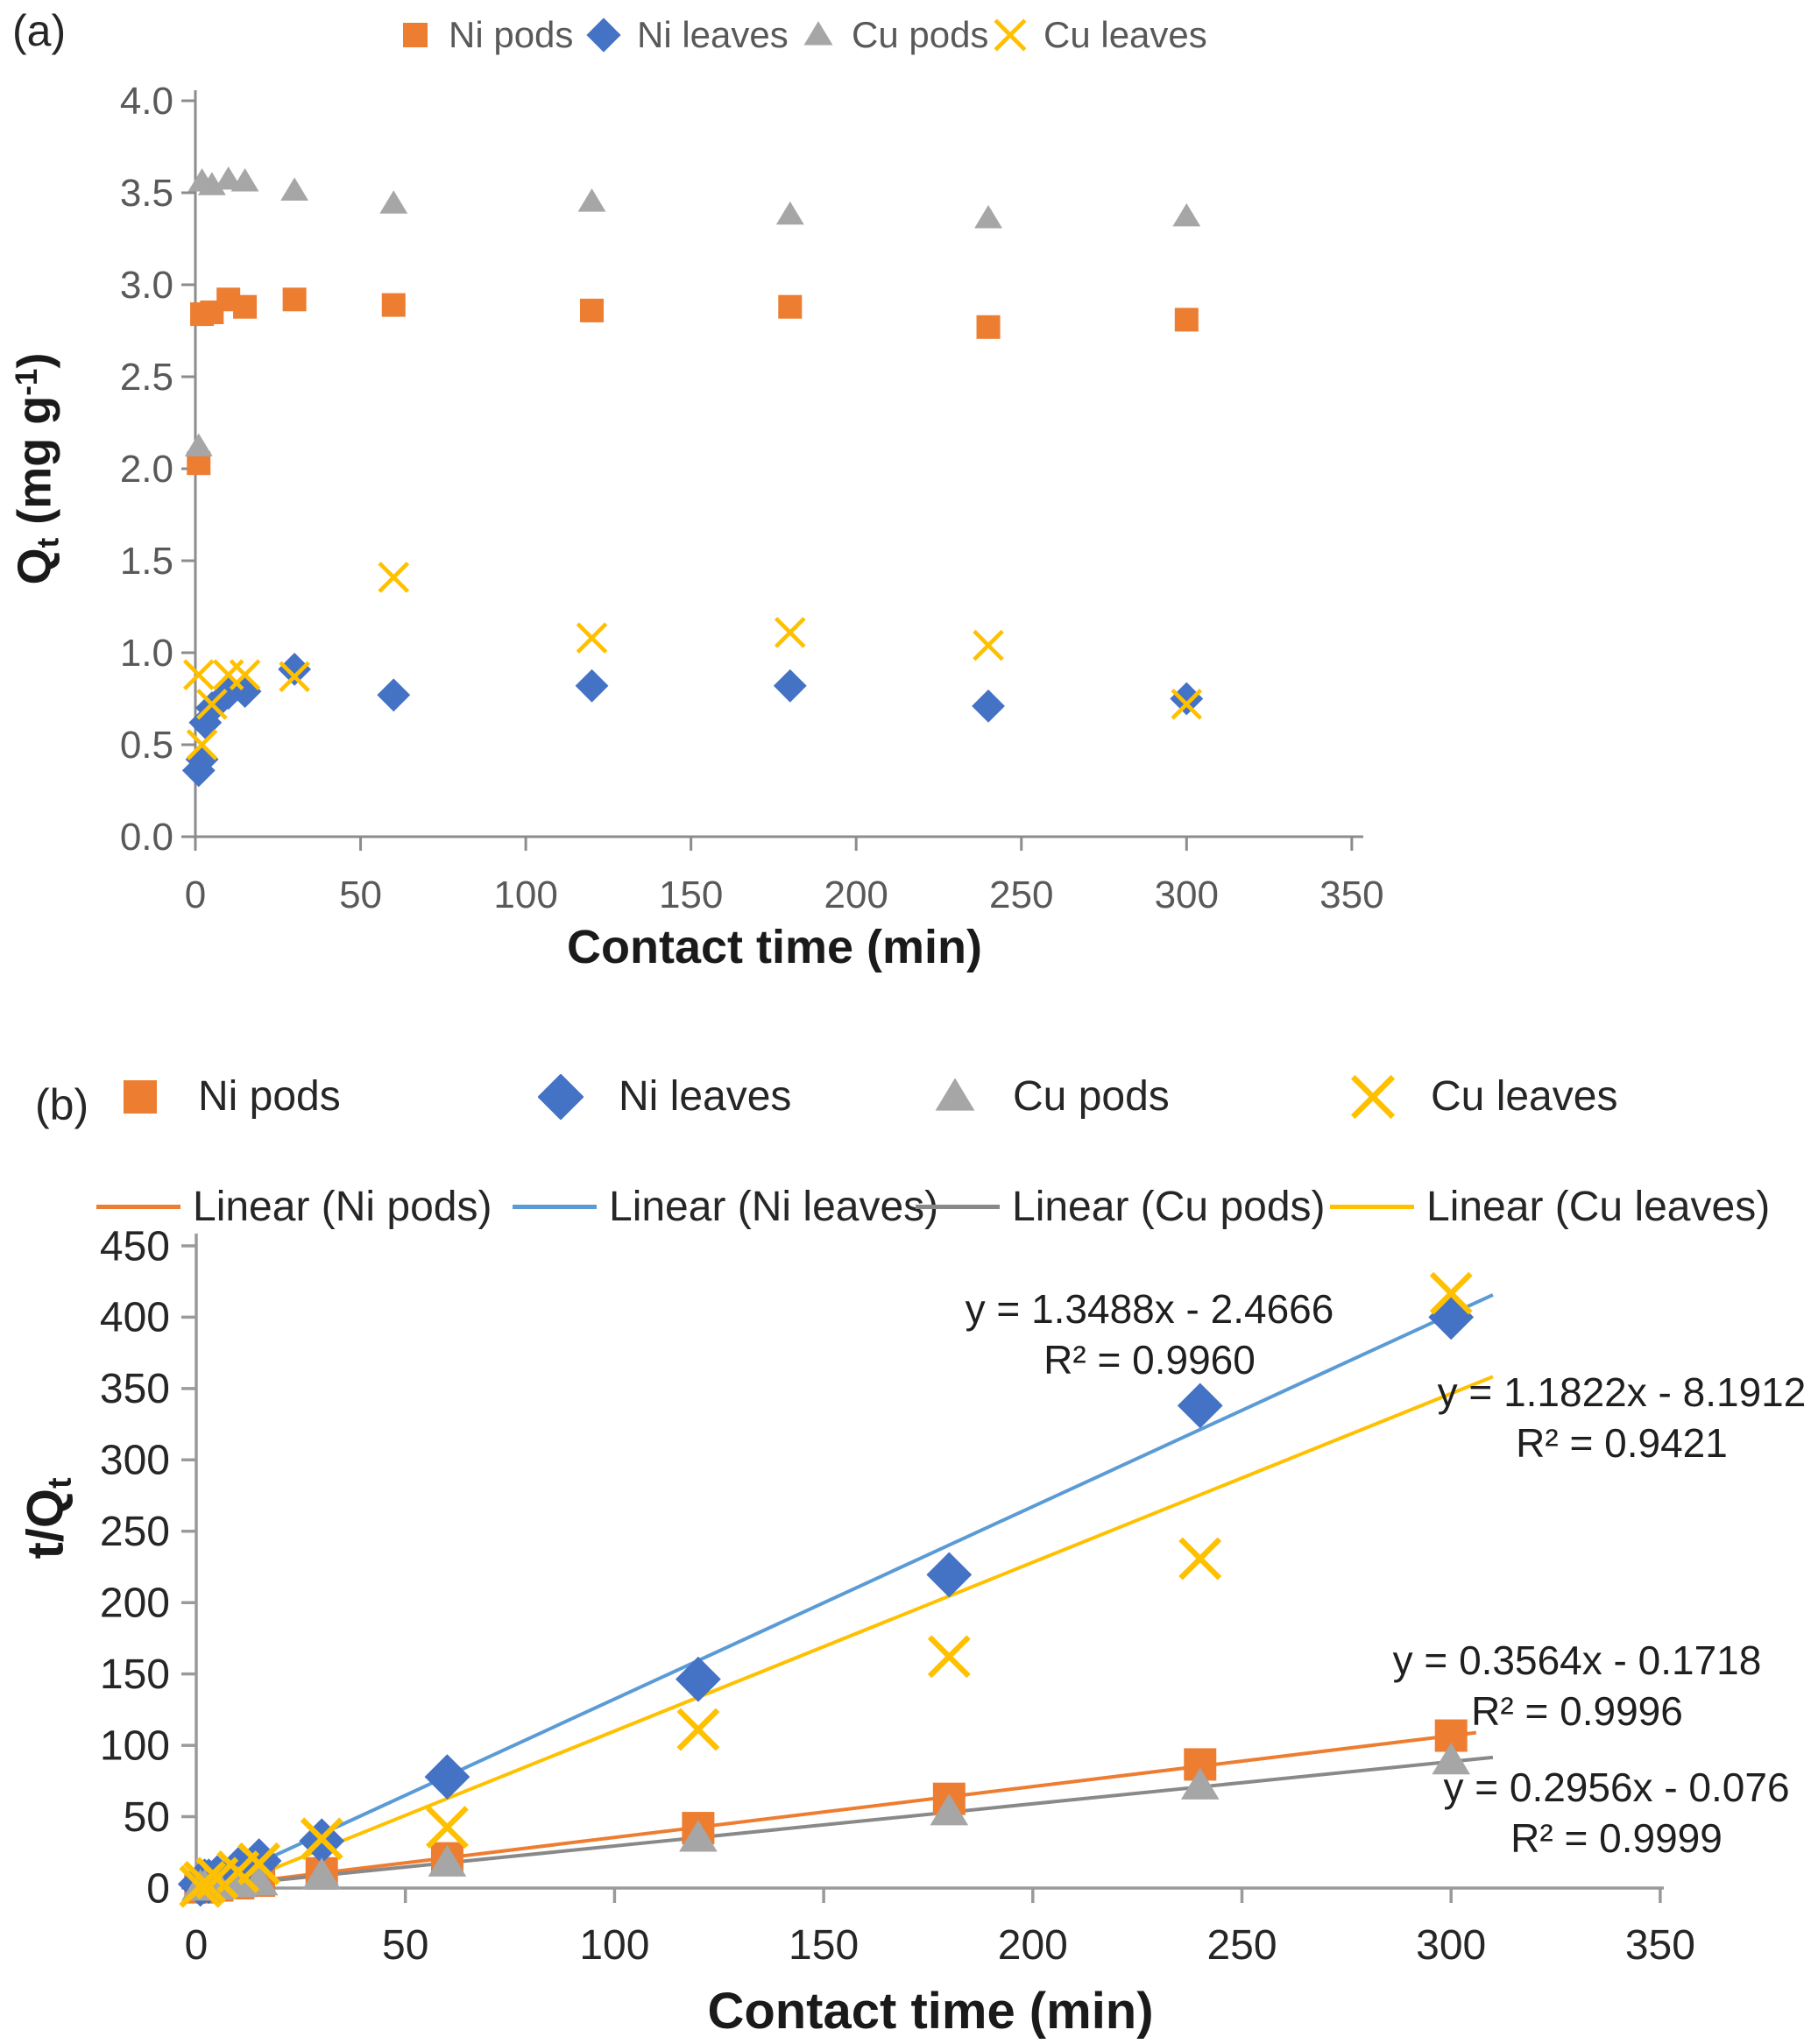 The width and height of the screenshot is (1811, 2044). Describe the element at coordinates (1241, 1945) in the screenshot. I see `x-tick-label: 250` at that location.